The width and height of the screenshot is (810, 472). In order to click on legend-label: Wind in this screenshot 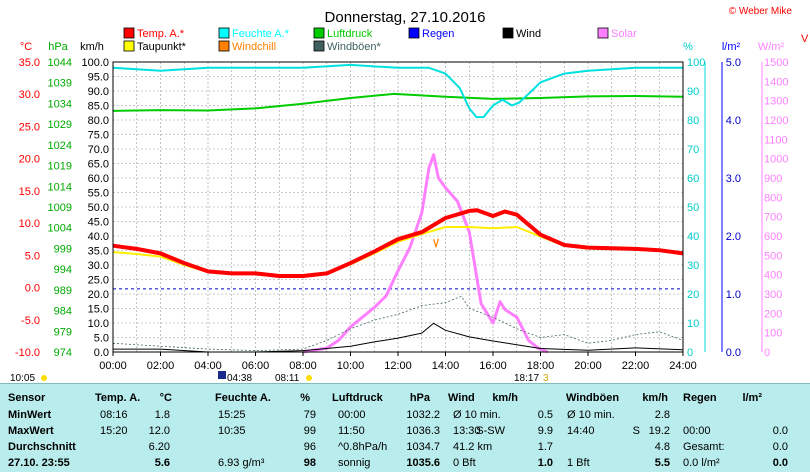, I will do `click(528, 34)`.